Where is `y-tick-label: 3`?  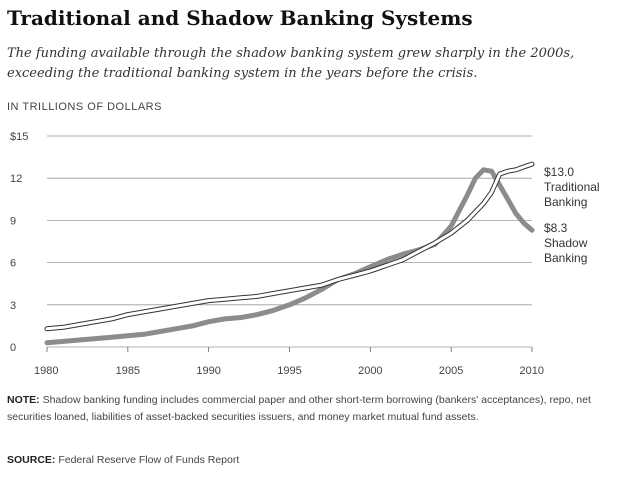
y-tick-label: 3 is located at coordinates (13, 306).